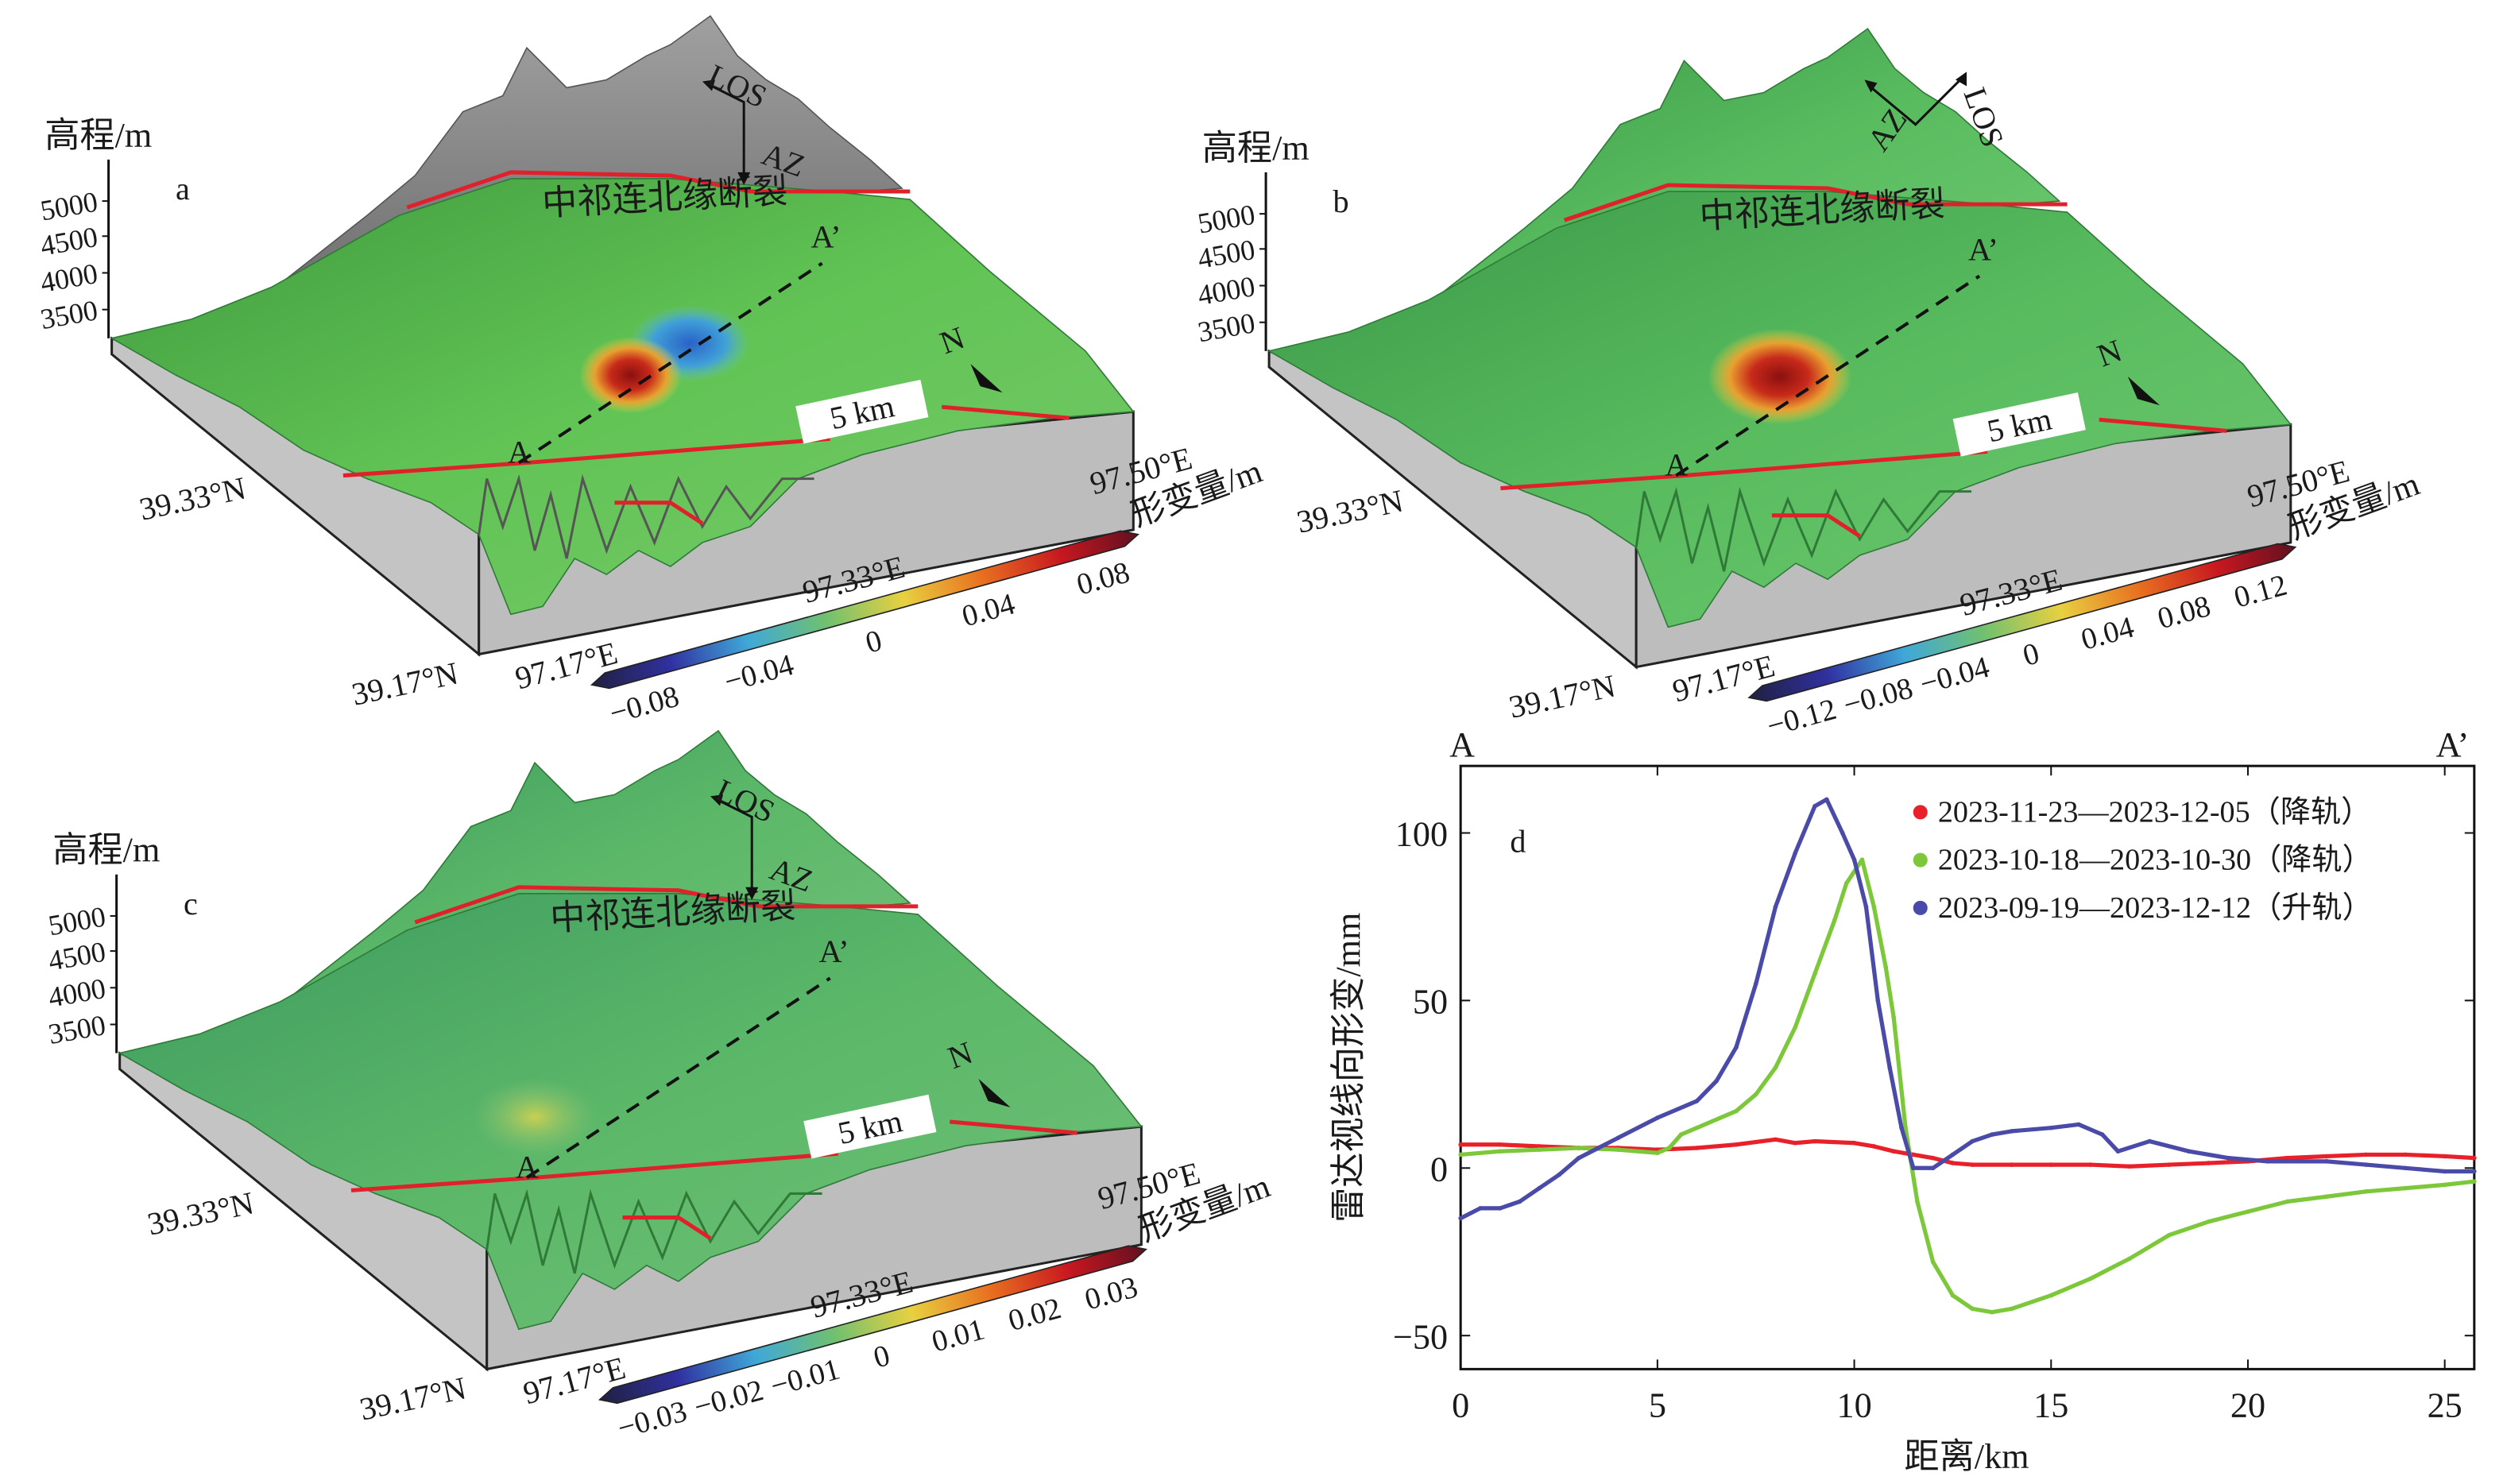  Describe the element at coordinates (2156, 908) in the screenshot. I see `legend-entry: 2023-09-19—2023-12-12（升轨）` at that location.